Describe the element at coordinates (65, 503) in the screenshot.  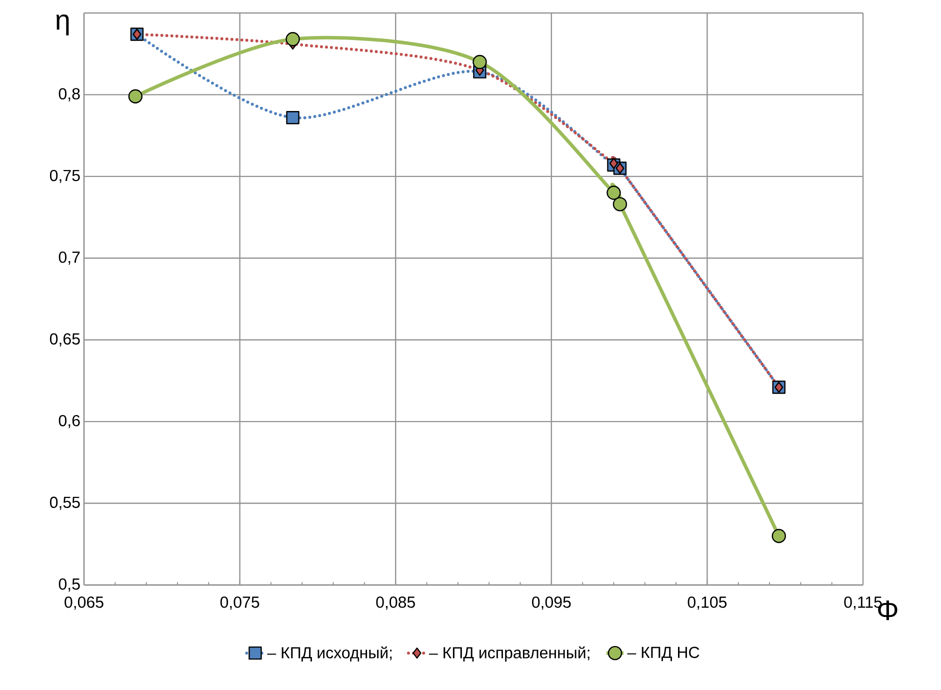
I see `y-tick-label: 0,55` at that location.